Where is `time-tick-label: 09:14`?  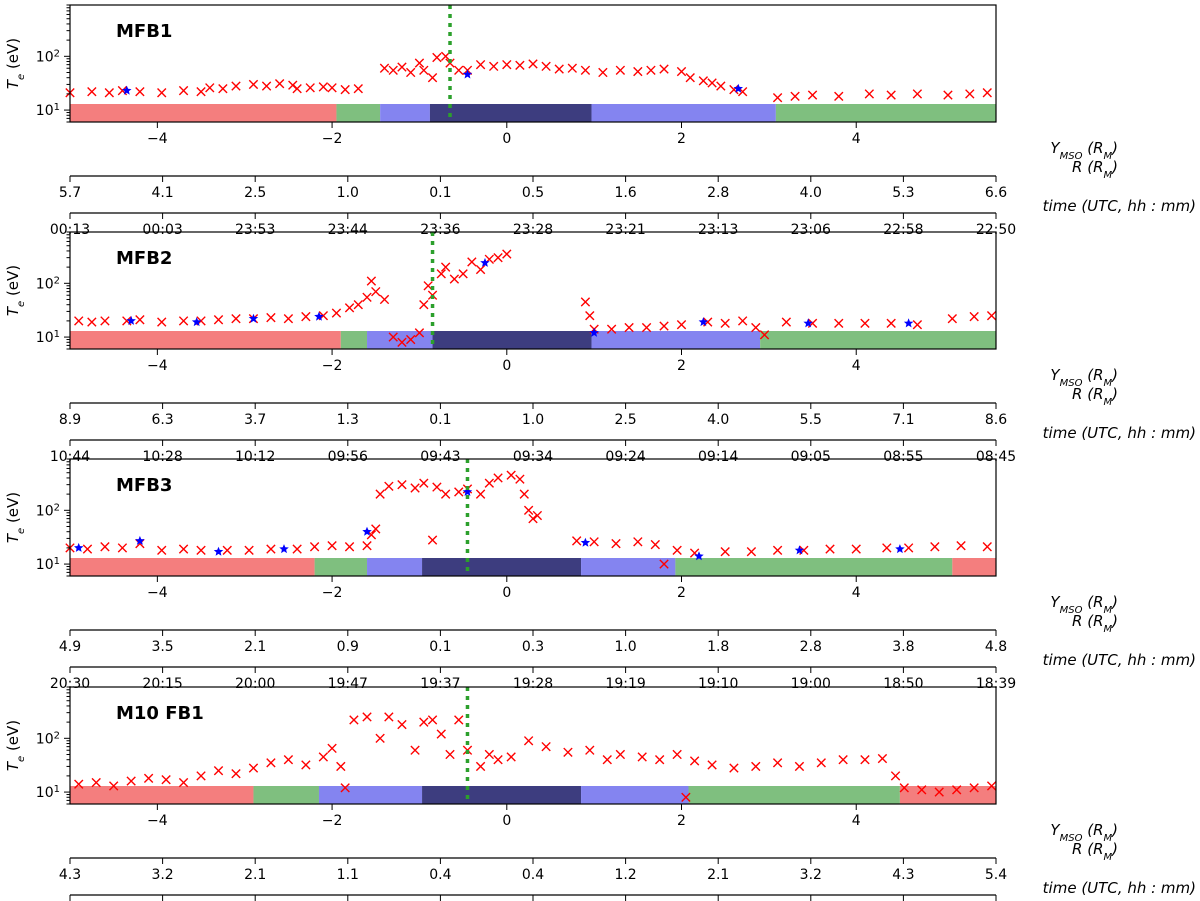 time-tick-label: 09:14 is located at coordinates (718, 457).